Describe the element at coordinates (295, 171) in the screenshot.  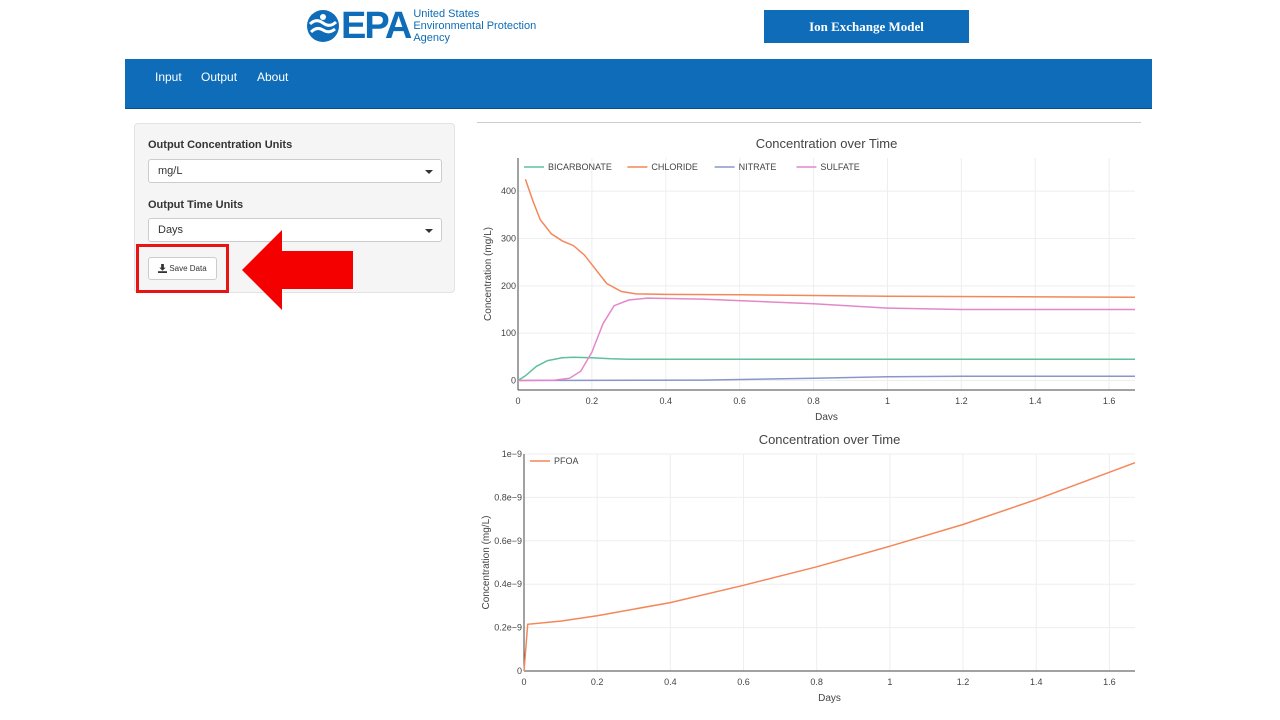
I see `conc-units-select: mg/L` at that location.